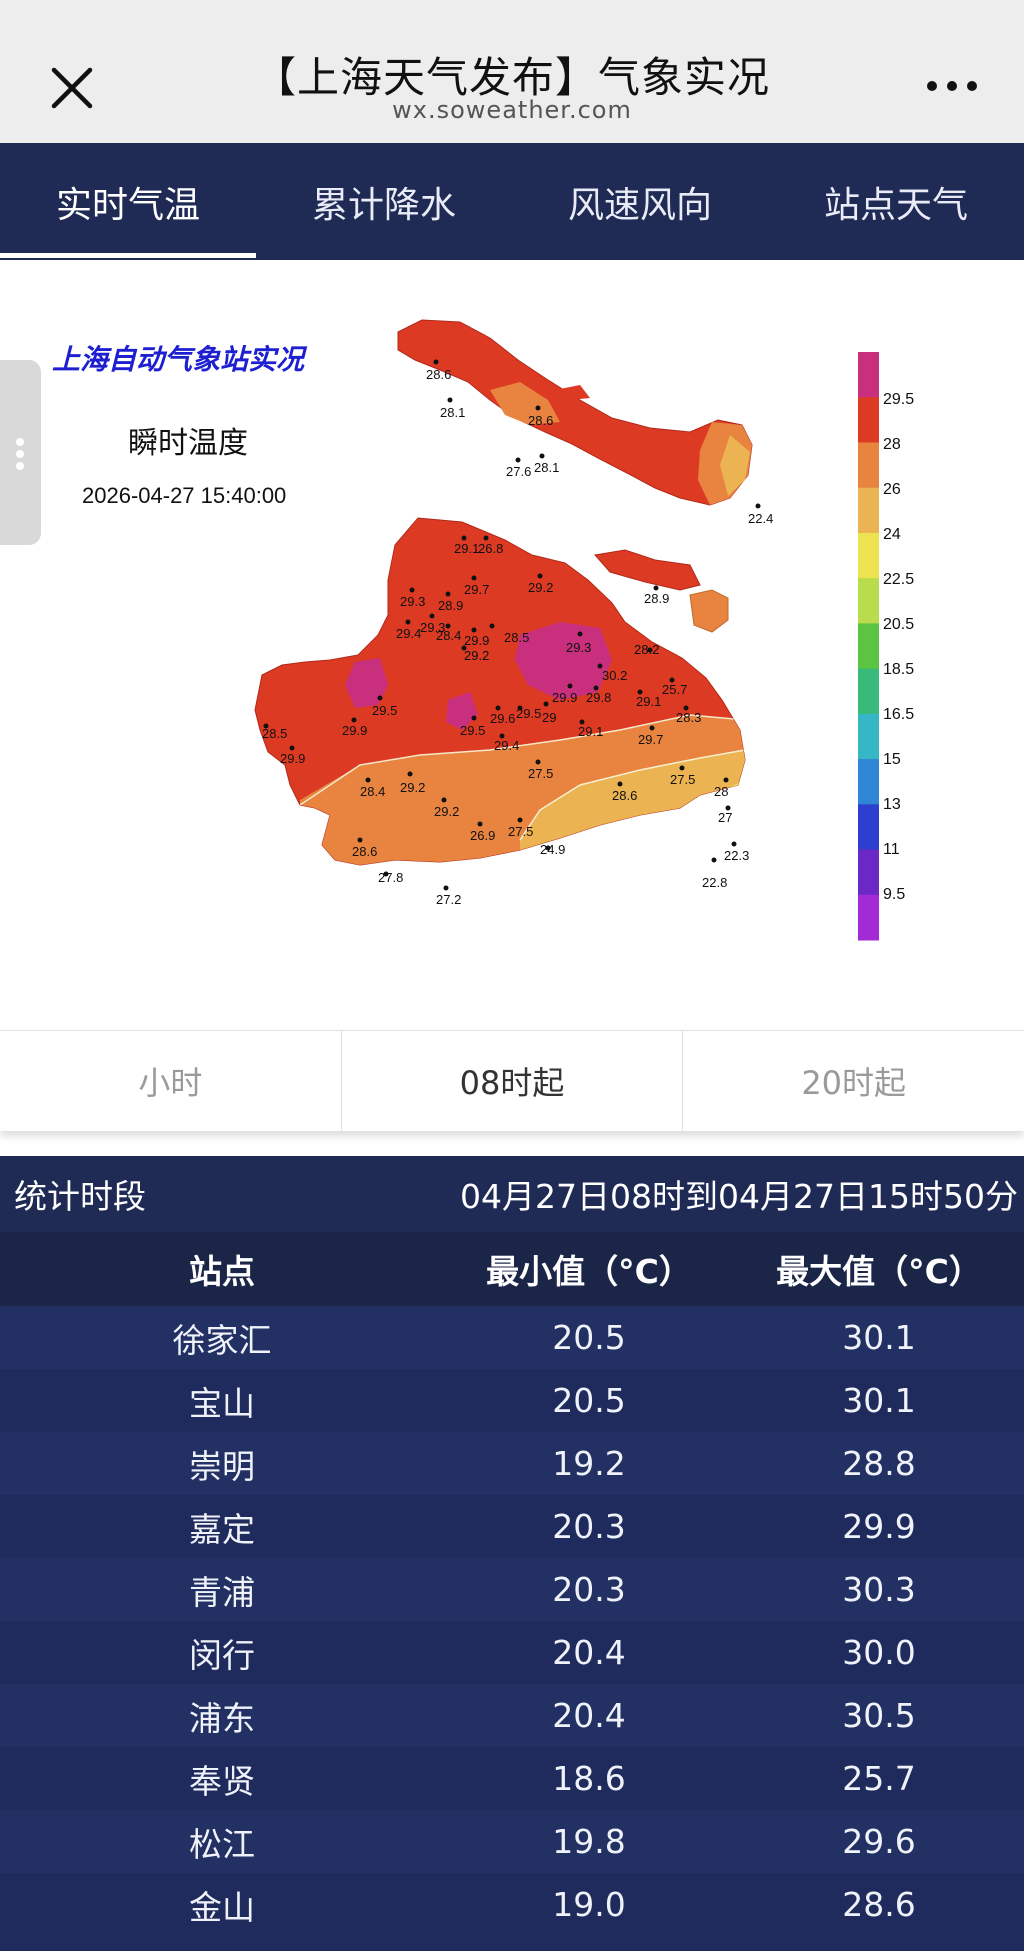  What do you see at coordinates (739, 1196) in the screenshot?
I see `period-range: 04月27日08时到04月27日15时50分` at bounding box center [739, 1196].